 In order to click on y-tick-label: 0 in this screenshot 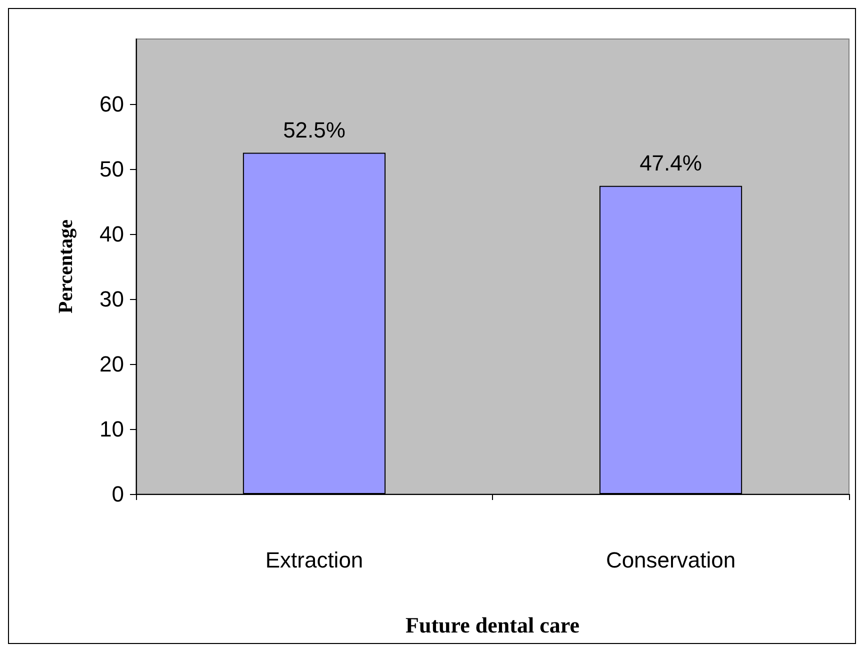, I will do `click(118, 494)`.